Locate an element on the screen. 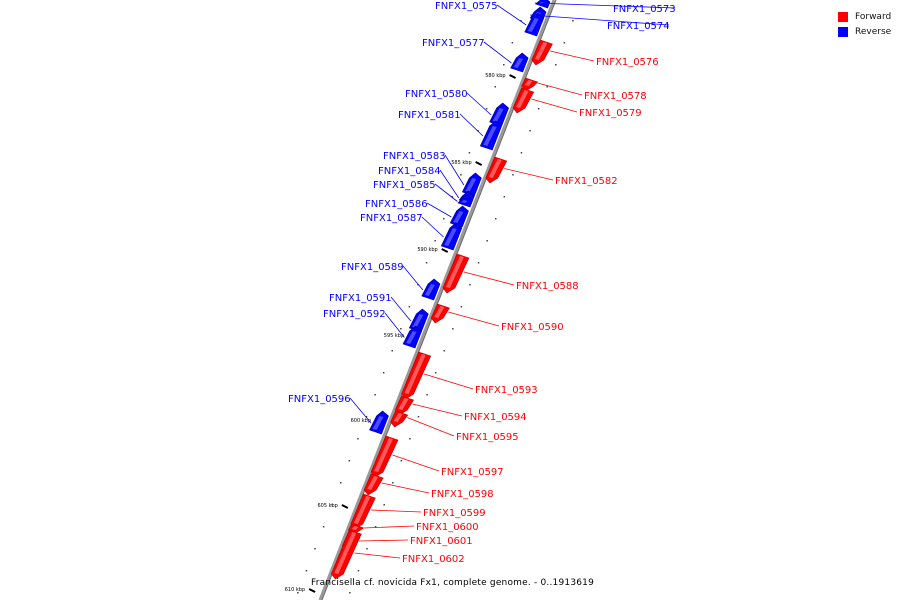  gene-label-fnfx1_0578: FNFX1_0578 is located at coordinates (615, 96).